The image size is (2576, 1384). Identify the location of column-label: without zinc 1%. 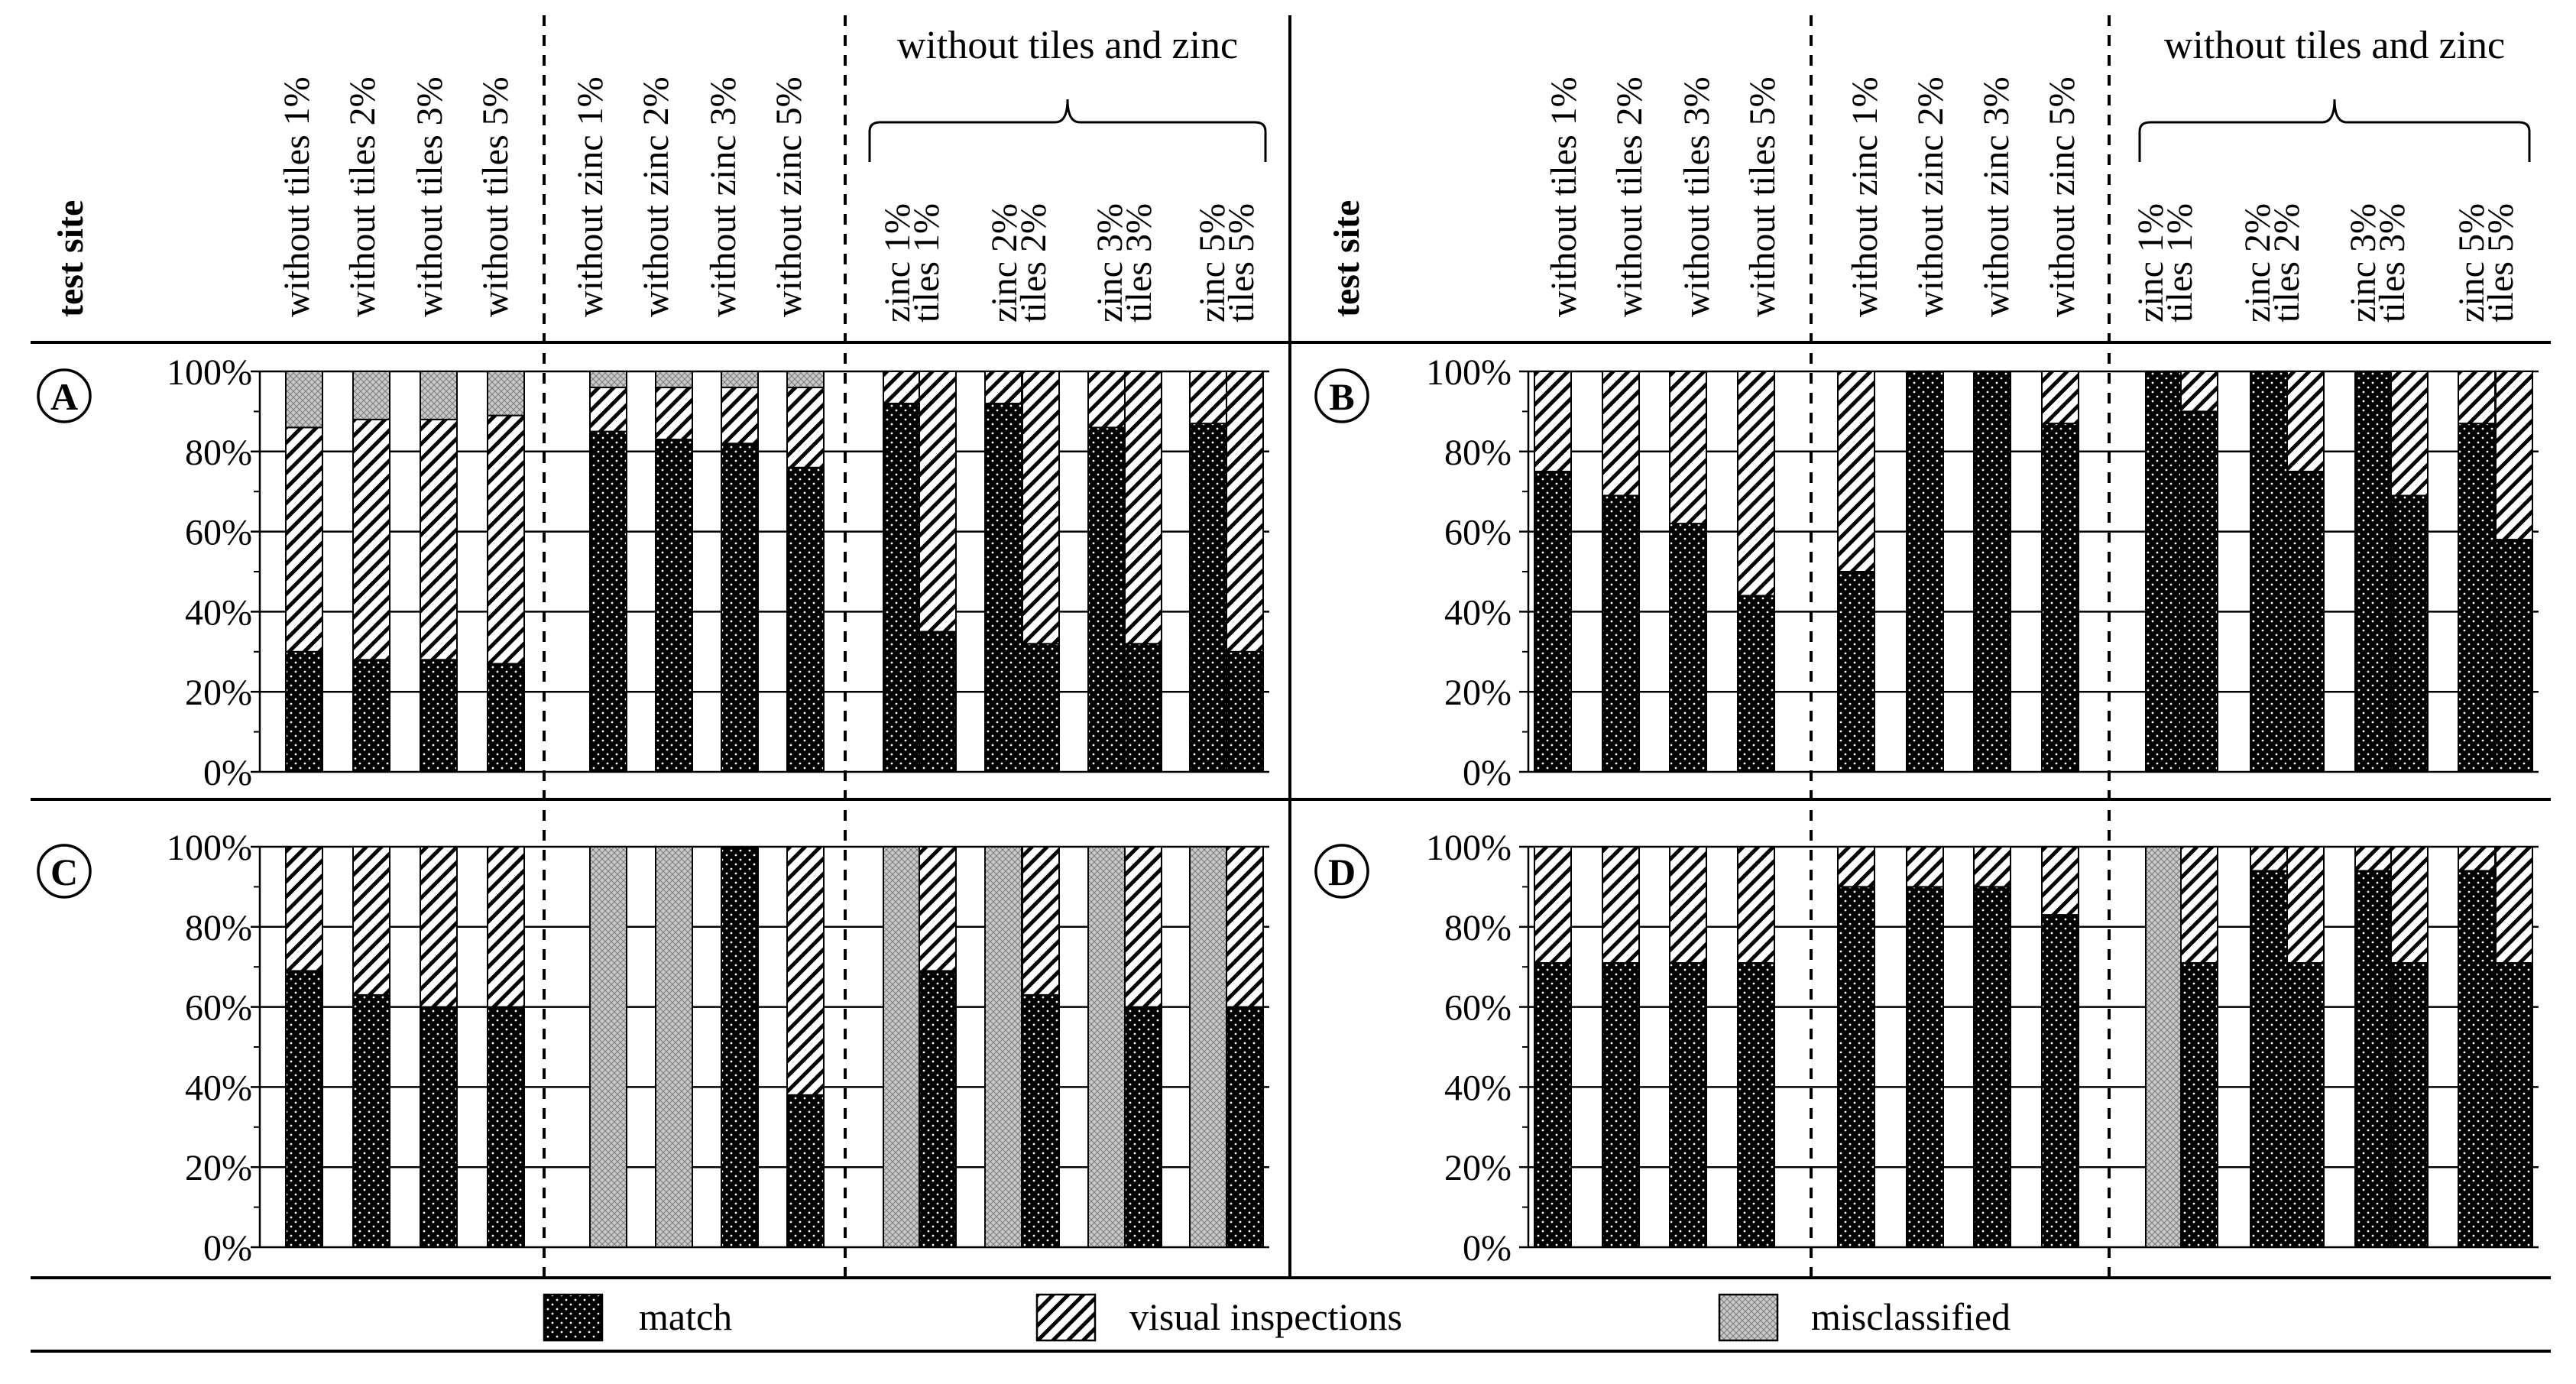
(590, 196).